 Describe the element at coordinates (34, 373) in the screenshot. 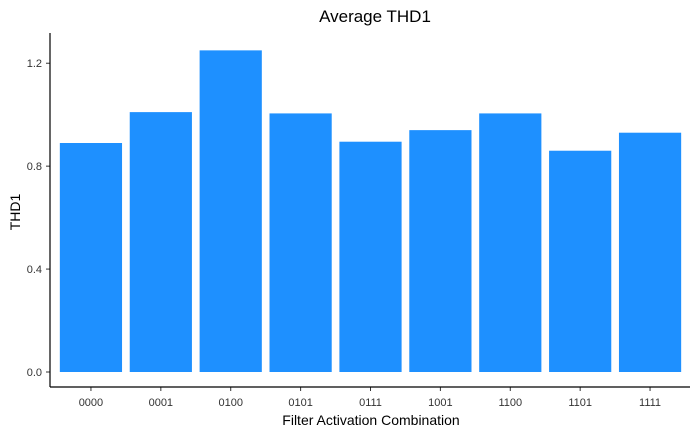

I see `y-tick-label-0.0: 0.0` at that location.